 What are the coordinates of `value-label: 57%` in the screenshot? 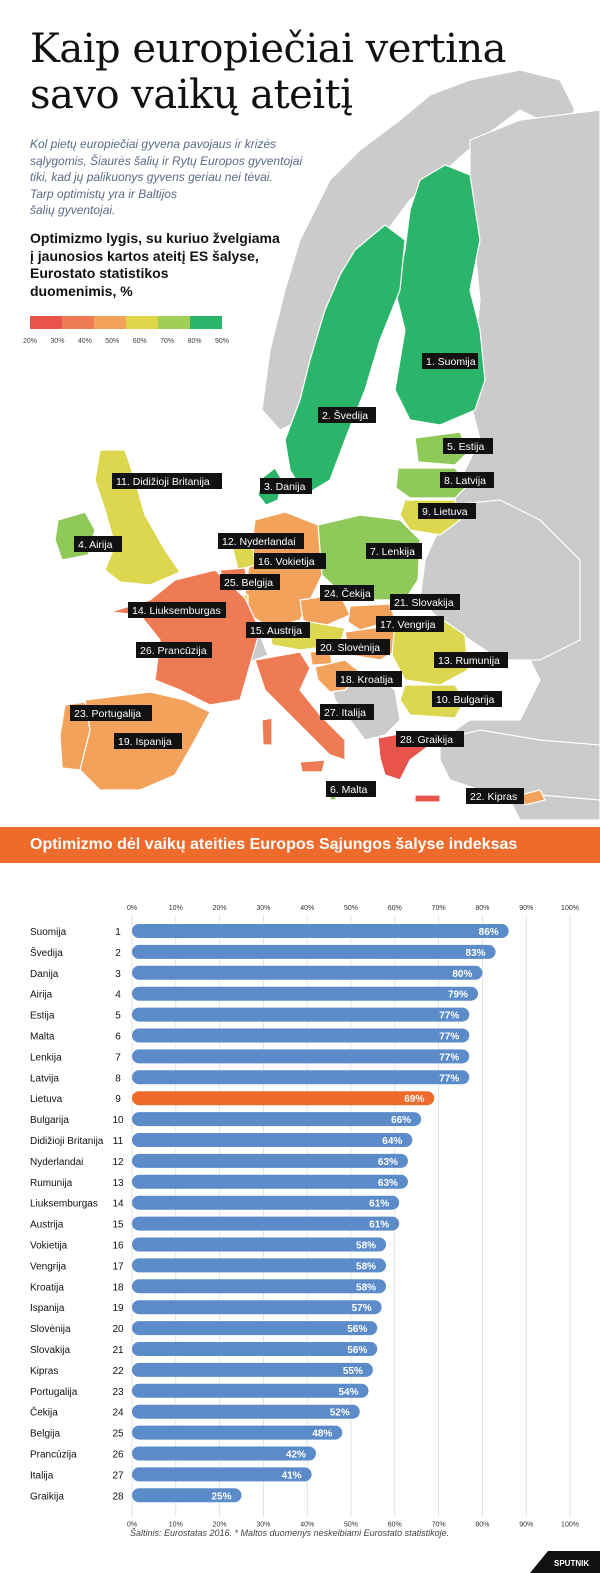 It's located at (362, 1308).